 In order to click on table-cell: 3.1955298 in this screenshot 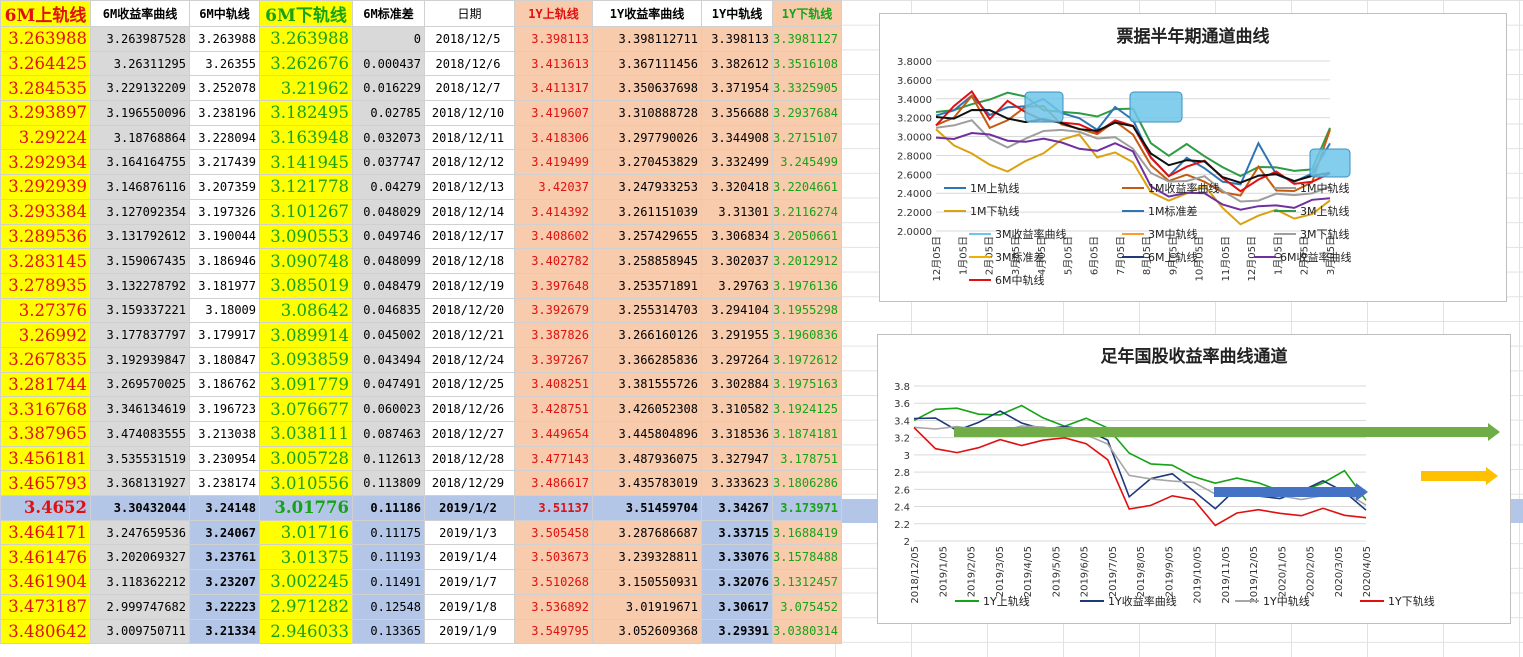, I will do `click(807, 310)`.